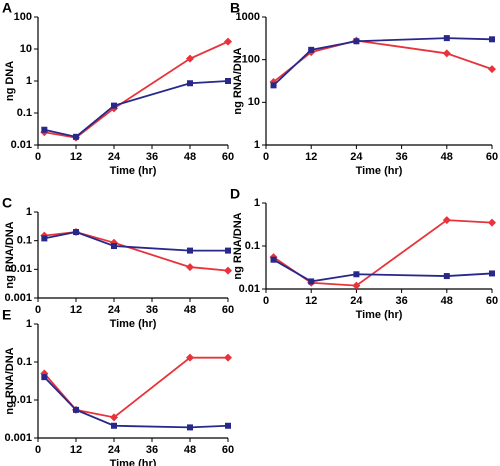  Describe the element at coordinates (7, 203) in the screenshot. I see `panel-label: C` at that location.